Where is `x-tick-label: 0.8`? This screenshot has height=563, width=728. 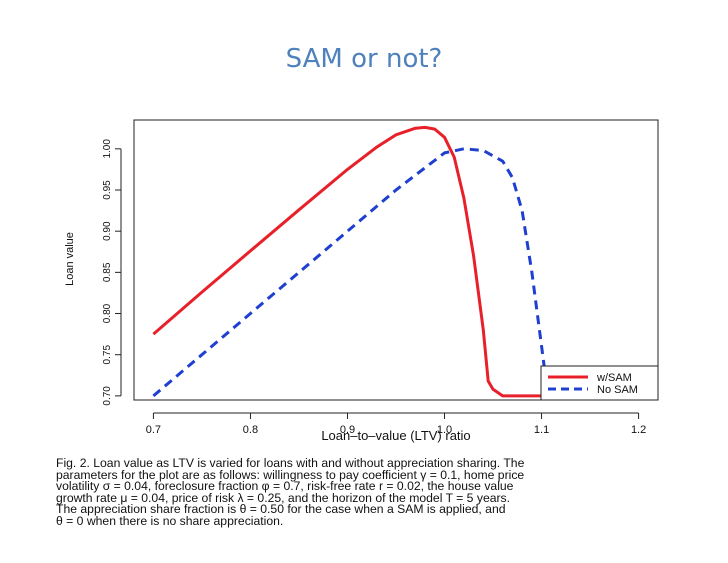 x-tick-label: 0.8 is located at coordinates (250, 430).